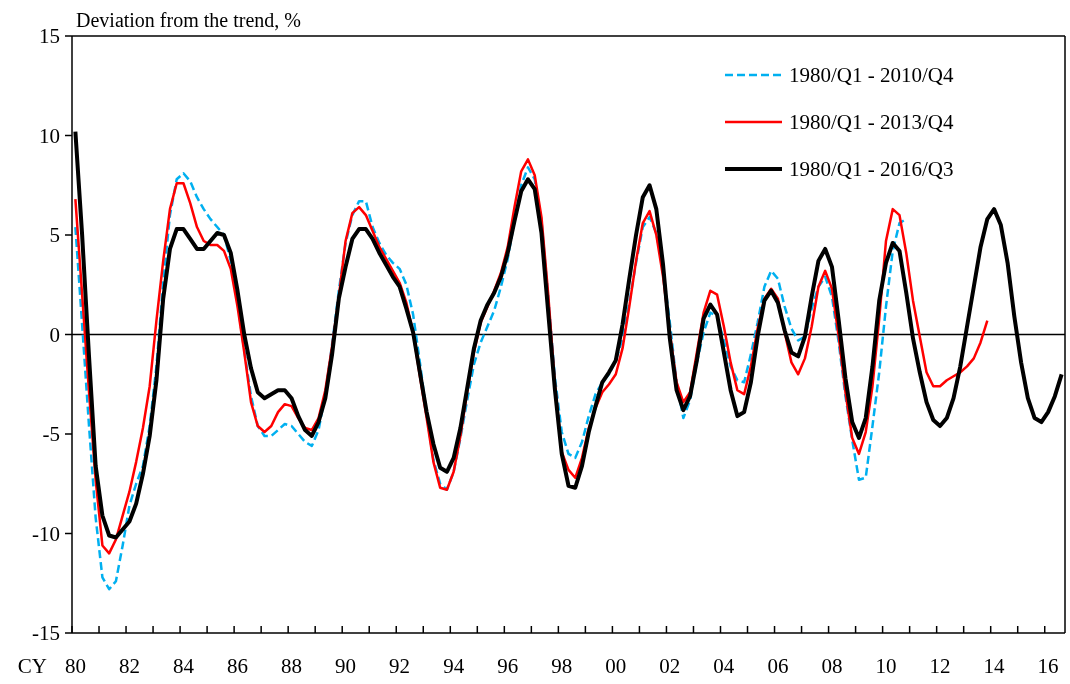  Describe the element at coordinates (400, 666) in the screenshot. I see `x-tick-label: 92` at that location.